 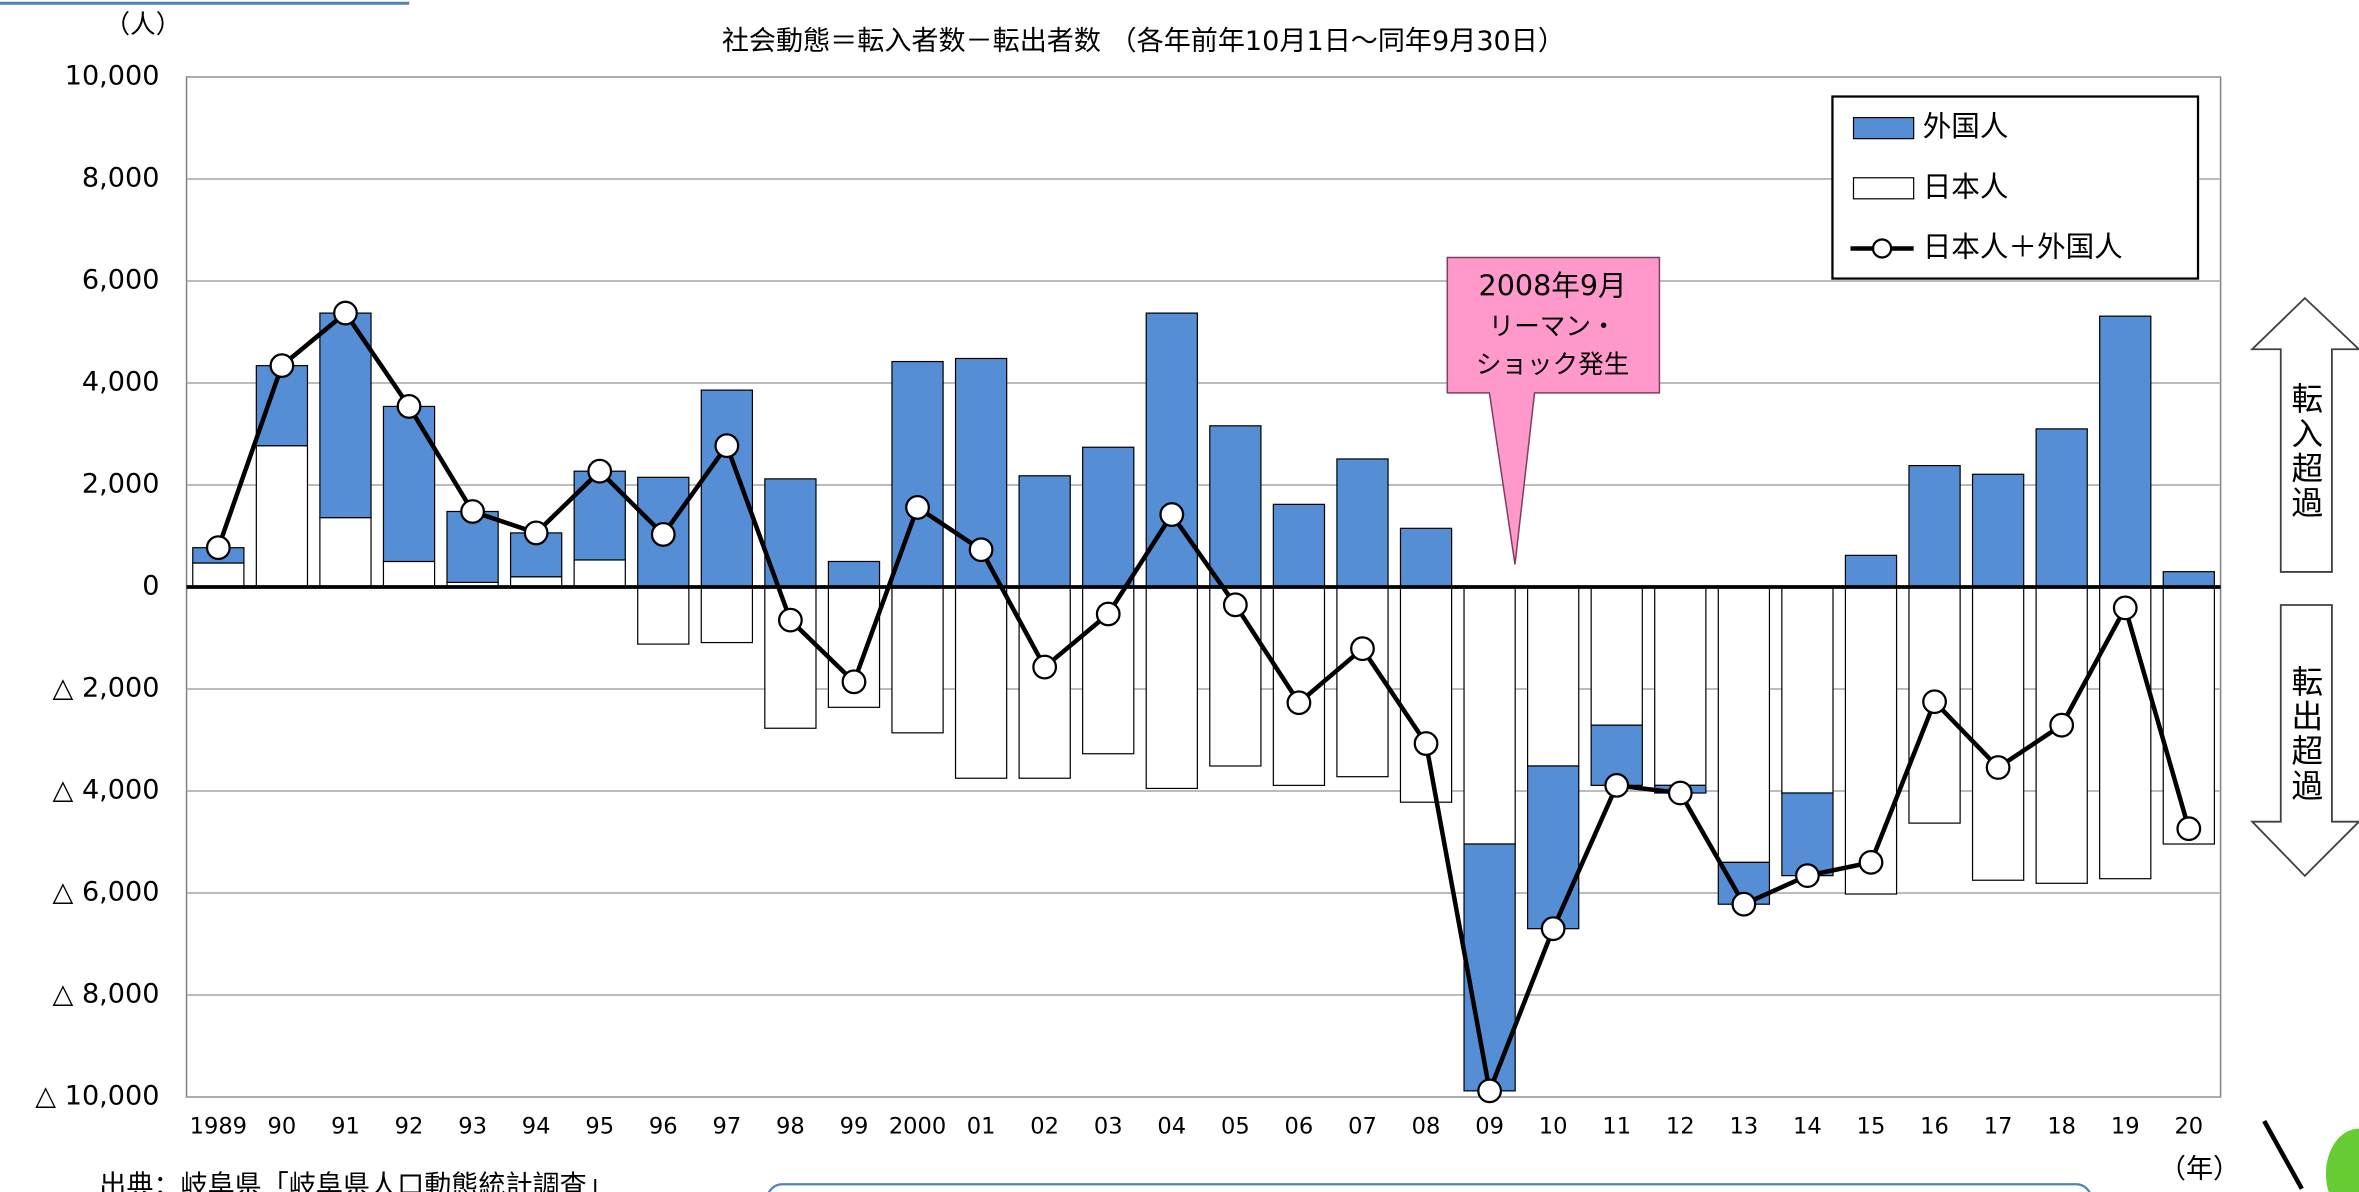 What do you see at coordinates (1616, 1127) in the screenshot?
I see `x-tick-label: 11` at bounding box center [1616, 1127].